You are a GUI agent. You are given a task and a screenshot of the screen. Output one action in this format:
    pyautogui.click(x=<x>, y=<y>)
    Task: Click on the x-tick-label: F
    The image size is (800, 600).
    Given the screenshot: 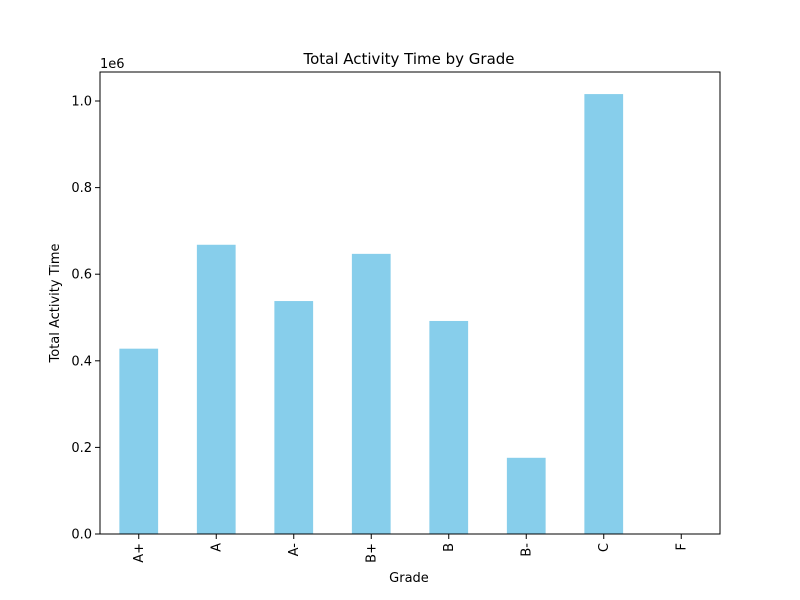 What is the action you would take?
    pyautogui.click(x=681, y=546)
    